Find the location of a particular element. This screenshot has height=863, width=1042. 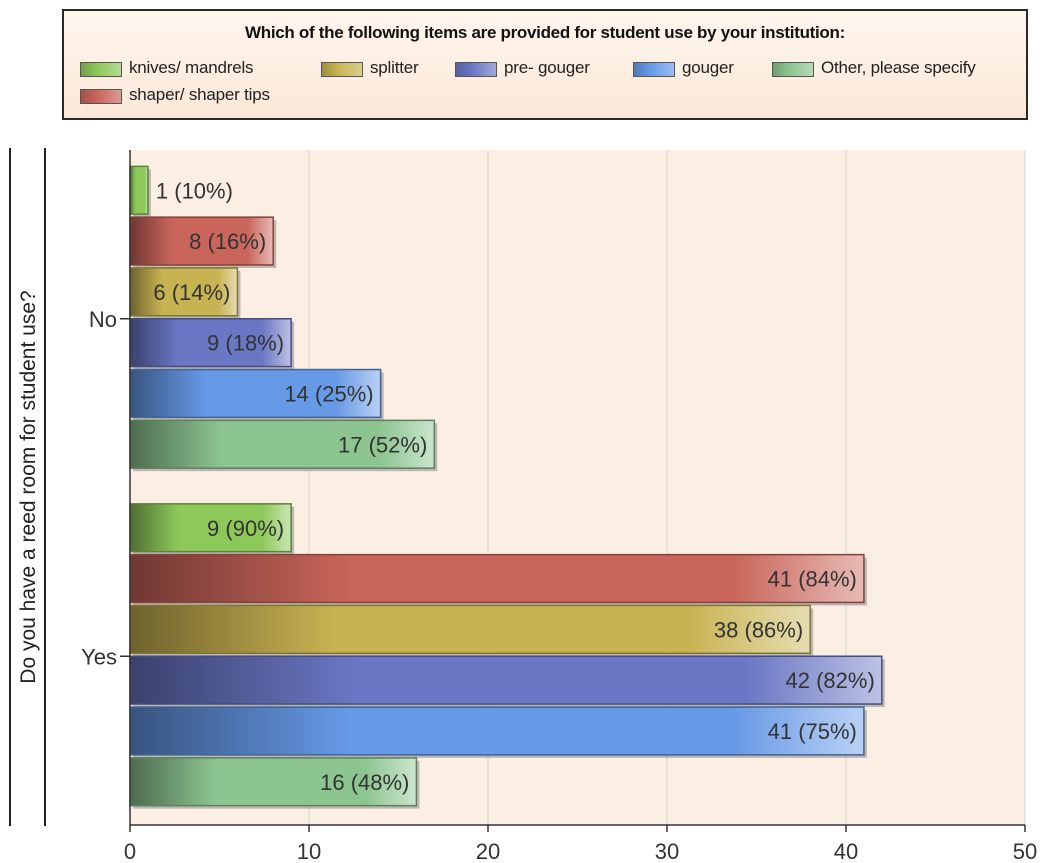

data-label: 41 (75%) is located at coordinates (812, 731).